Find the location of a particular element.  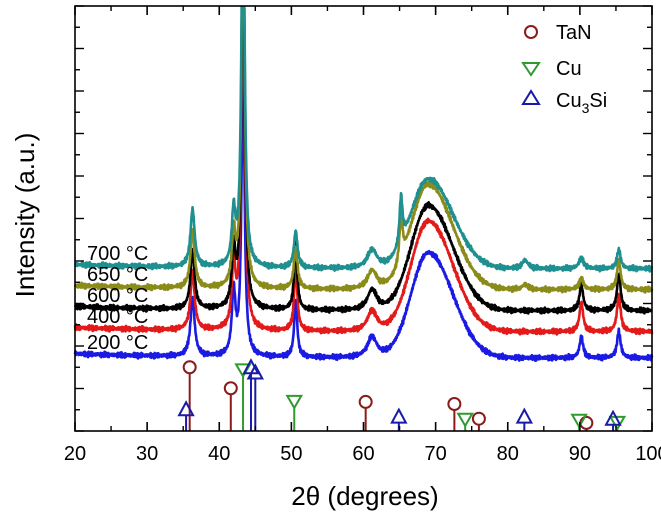

y-axis-title: Intensity (a.u.) is located at coordinates (25, 215).